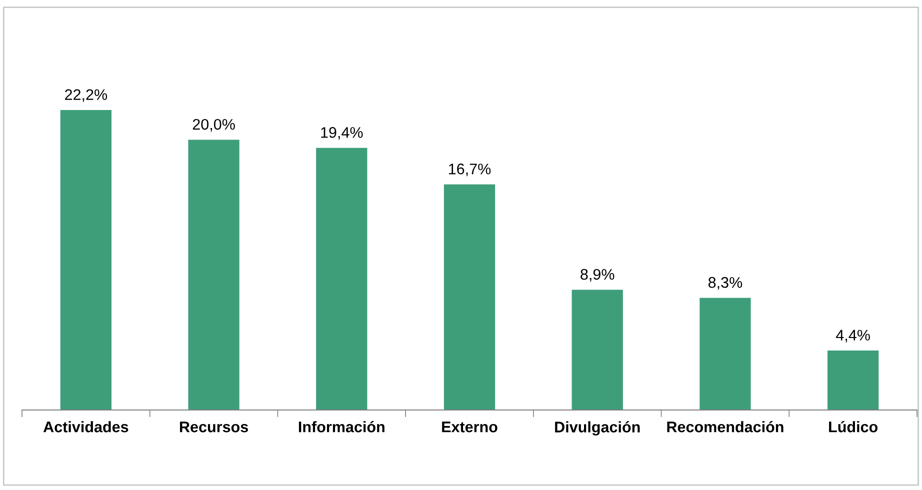  What do you see at coordinates (341, 426) in the screenshot?
I see `x-tick-label: Información` at bounding box center [341, 426].